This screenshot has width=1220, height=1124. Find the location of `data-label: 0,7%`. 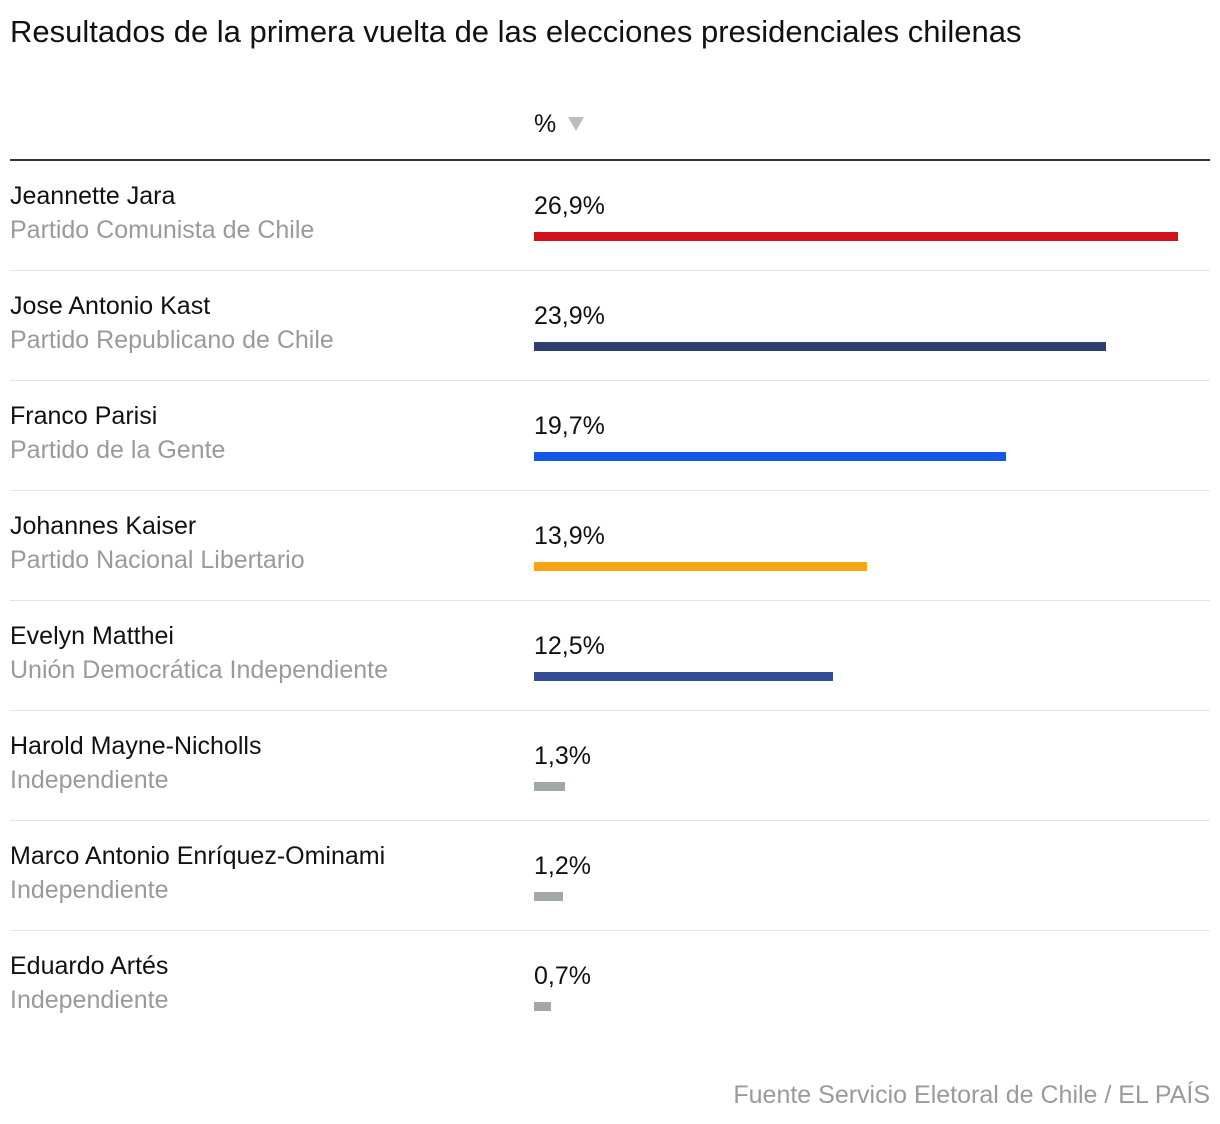

data-label: 0,7% is located at coordinates (562, 976).